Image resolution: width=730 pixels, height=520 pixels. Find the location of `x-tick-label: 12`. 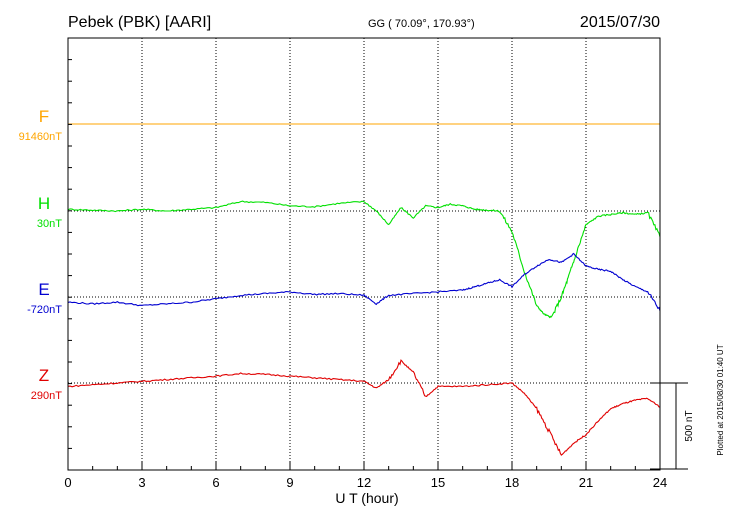

x-tick-label: 12 is located at coordinates (364, 482).